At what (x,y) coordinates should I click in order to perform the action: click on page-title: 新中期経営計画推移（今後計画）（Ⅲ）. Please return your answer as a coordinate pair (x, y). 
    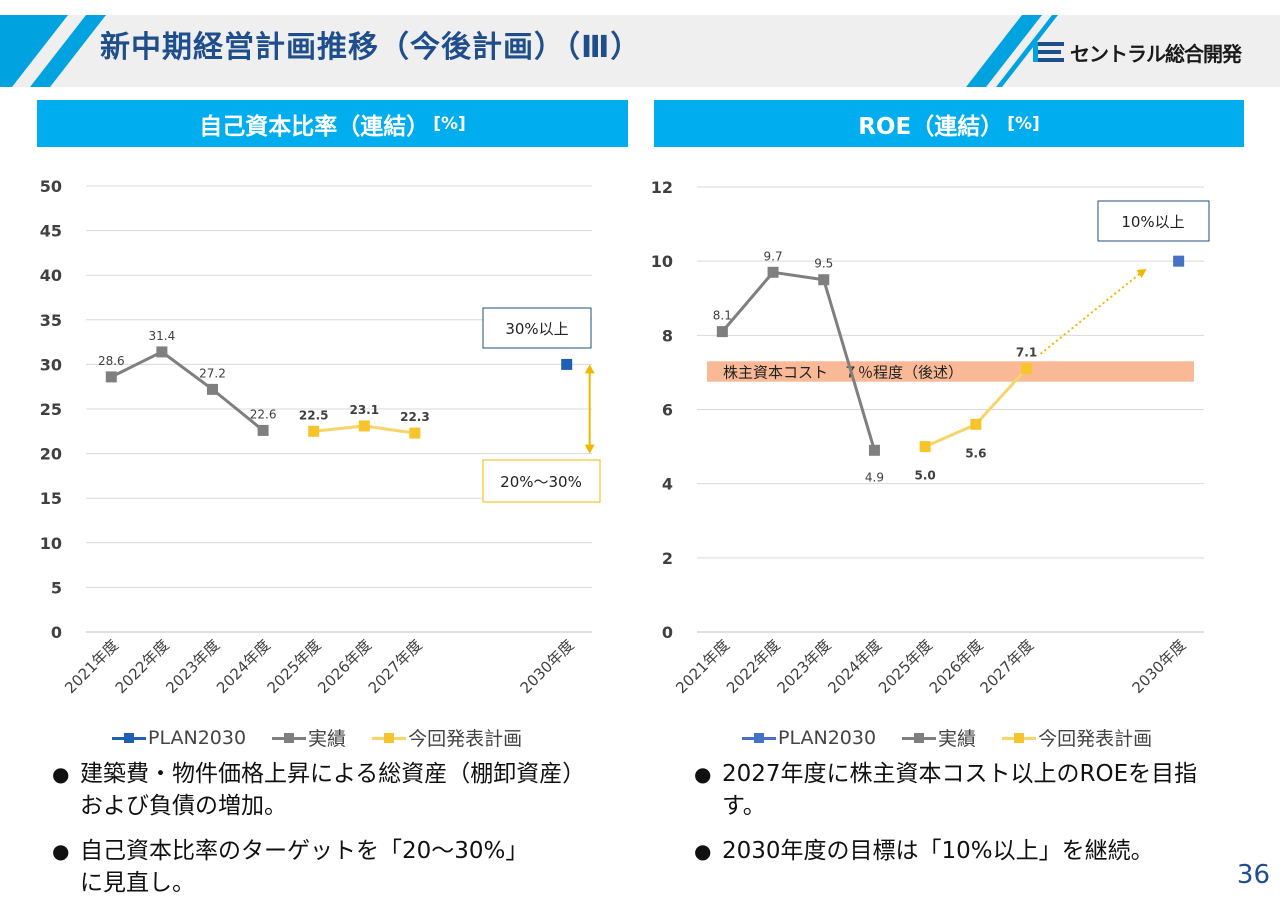
    Looking at the image, I should click on (371, 47).